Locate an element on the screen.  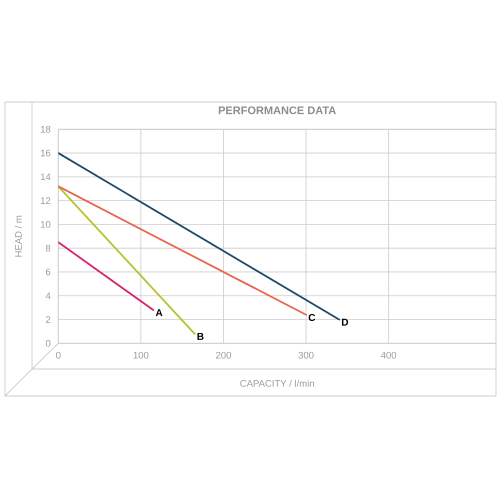
series-label: B is located at coordinates (200, 336).